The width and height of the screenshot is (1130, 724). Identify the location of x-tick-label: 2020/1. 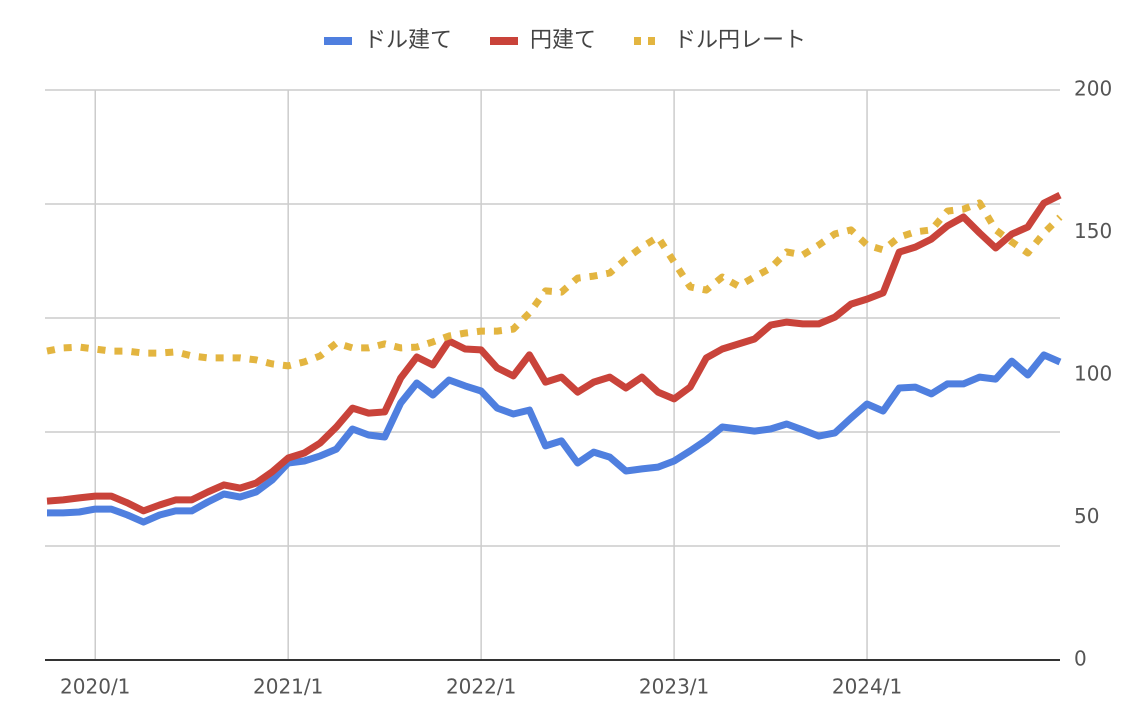
(95, 687).